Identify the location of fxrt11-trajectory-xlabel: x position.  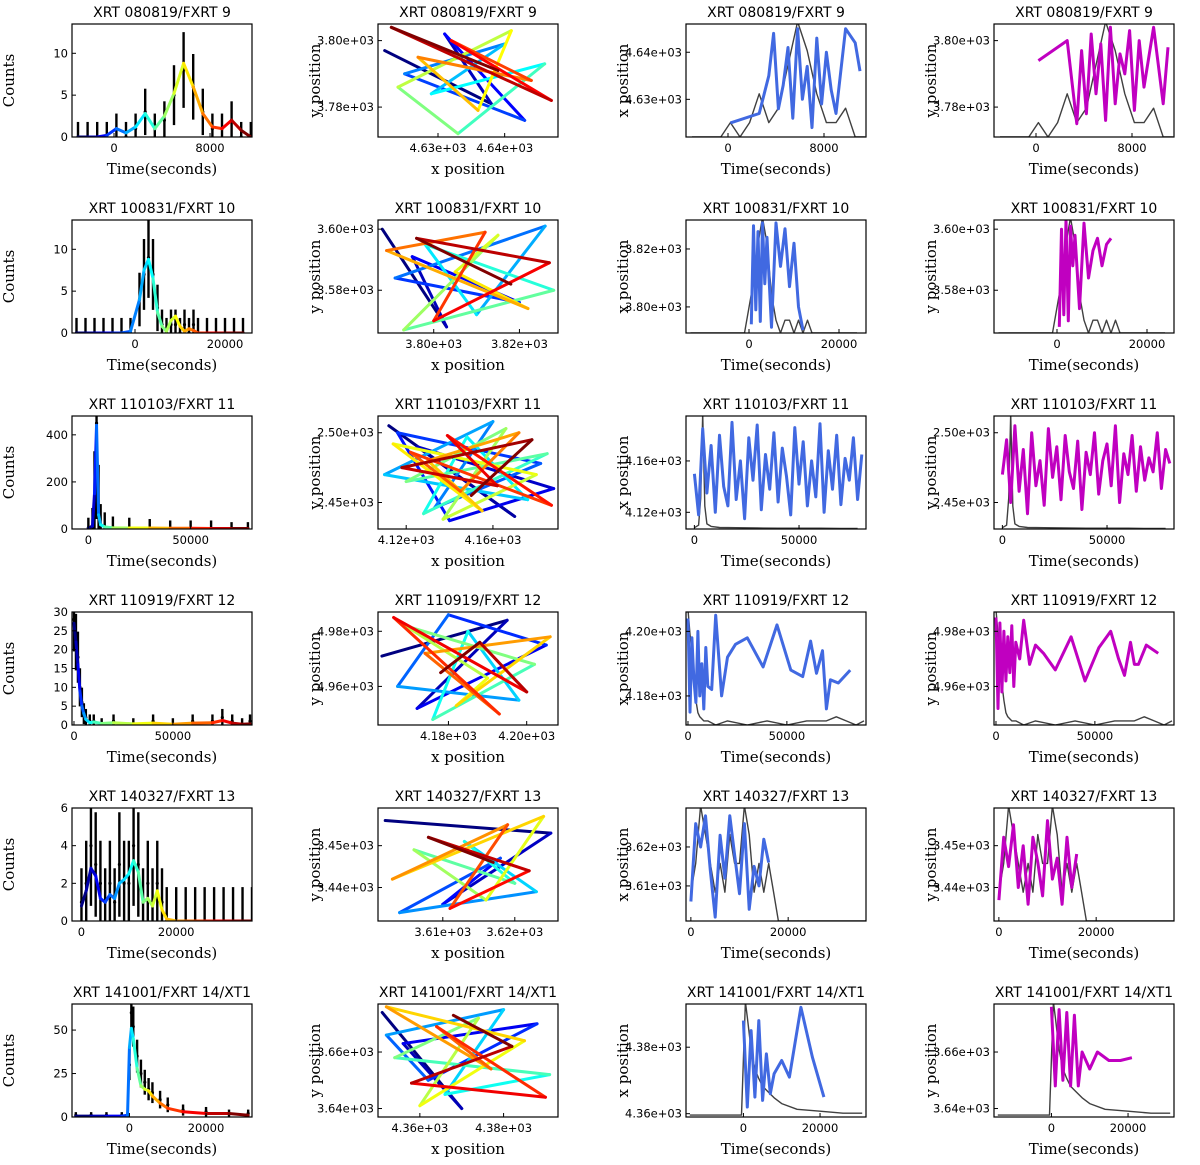
(468, 561).